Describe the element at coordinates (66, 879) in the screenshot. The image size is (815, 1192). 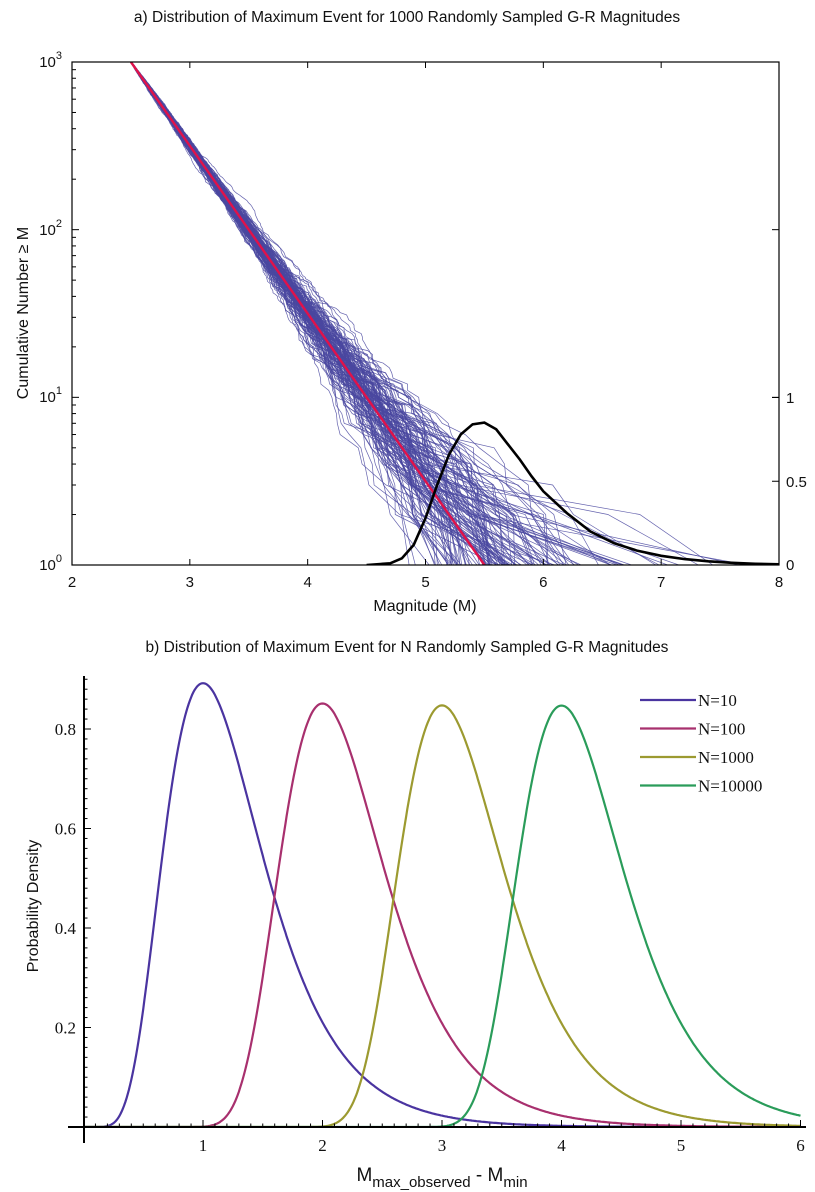
I see `panel-b-y-tick-labels: 0.2 0.4 0.6 0.8` at that location.